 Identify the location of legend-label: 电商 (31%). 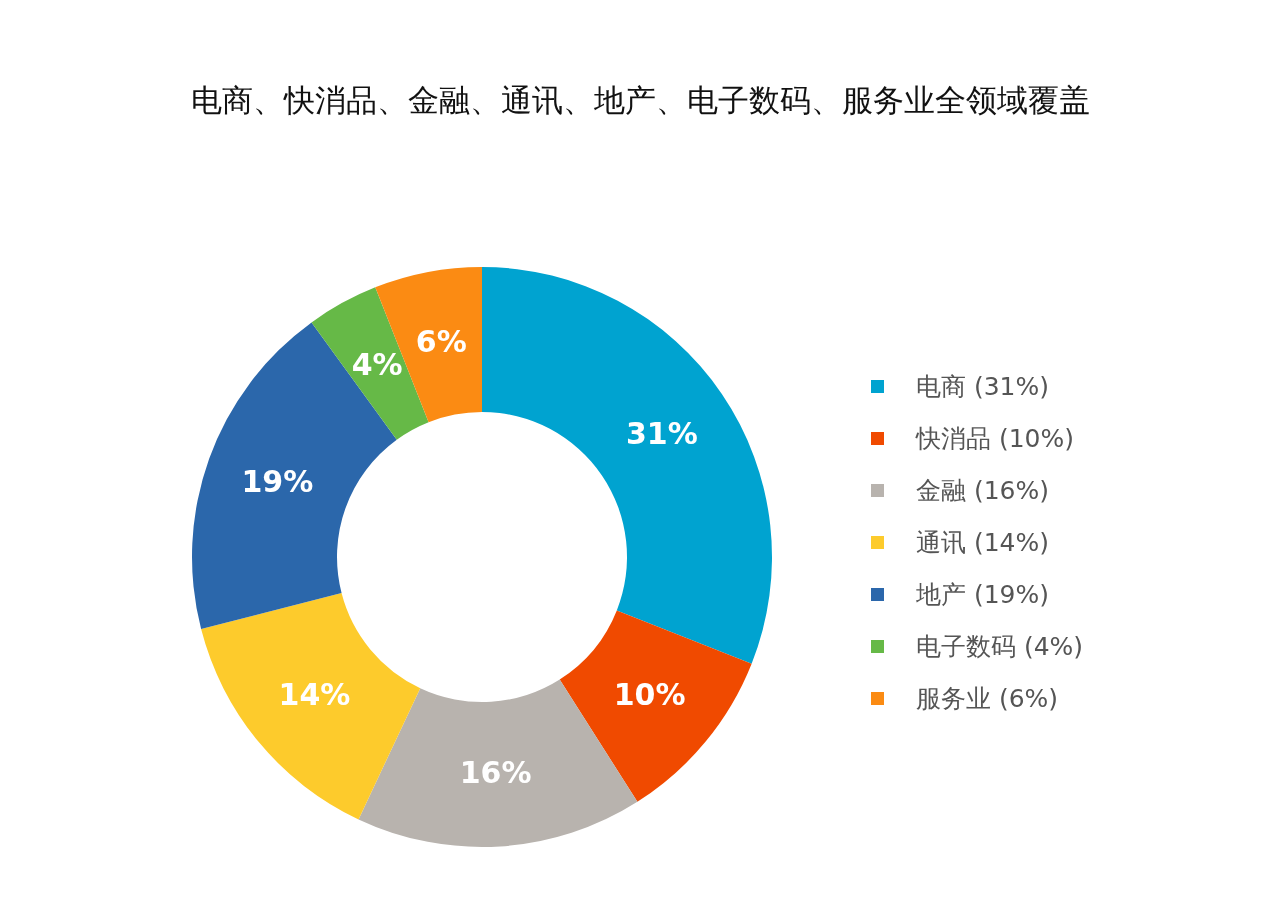
(983, 386).